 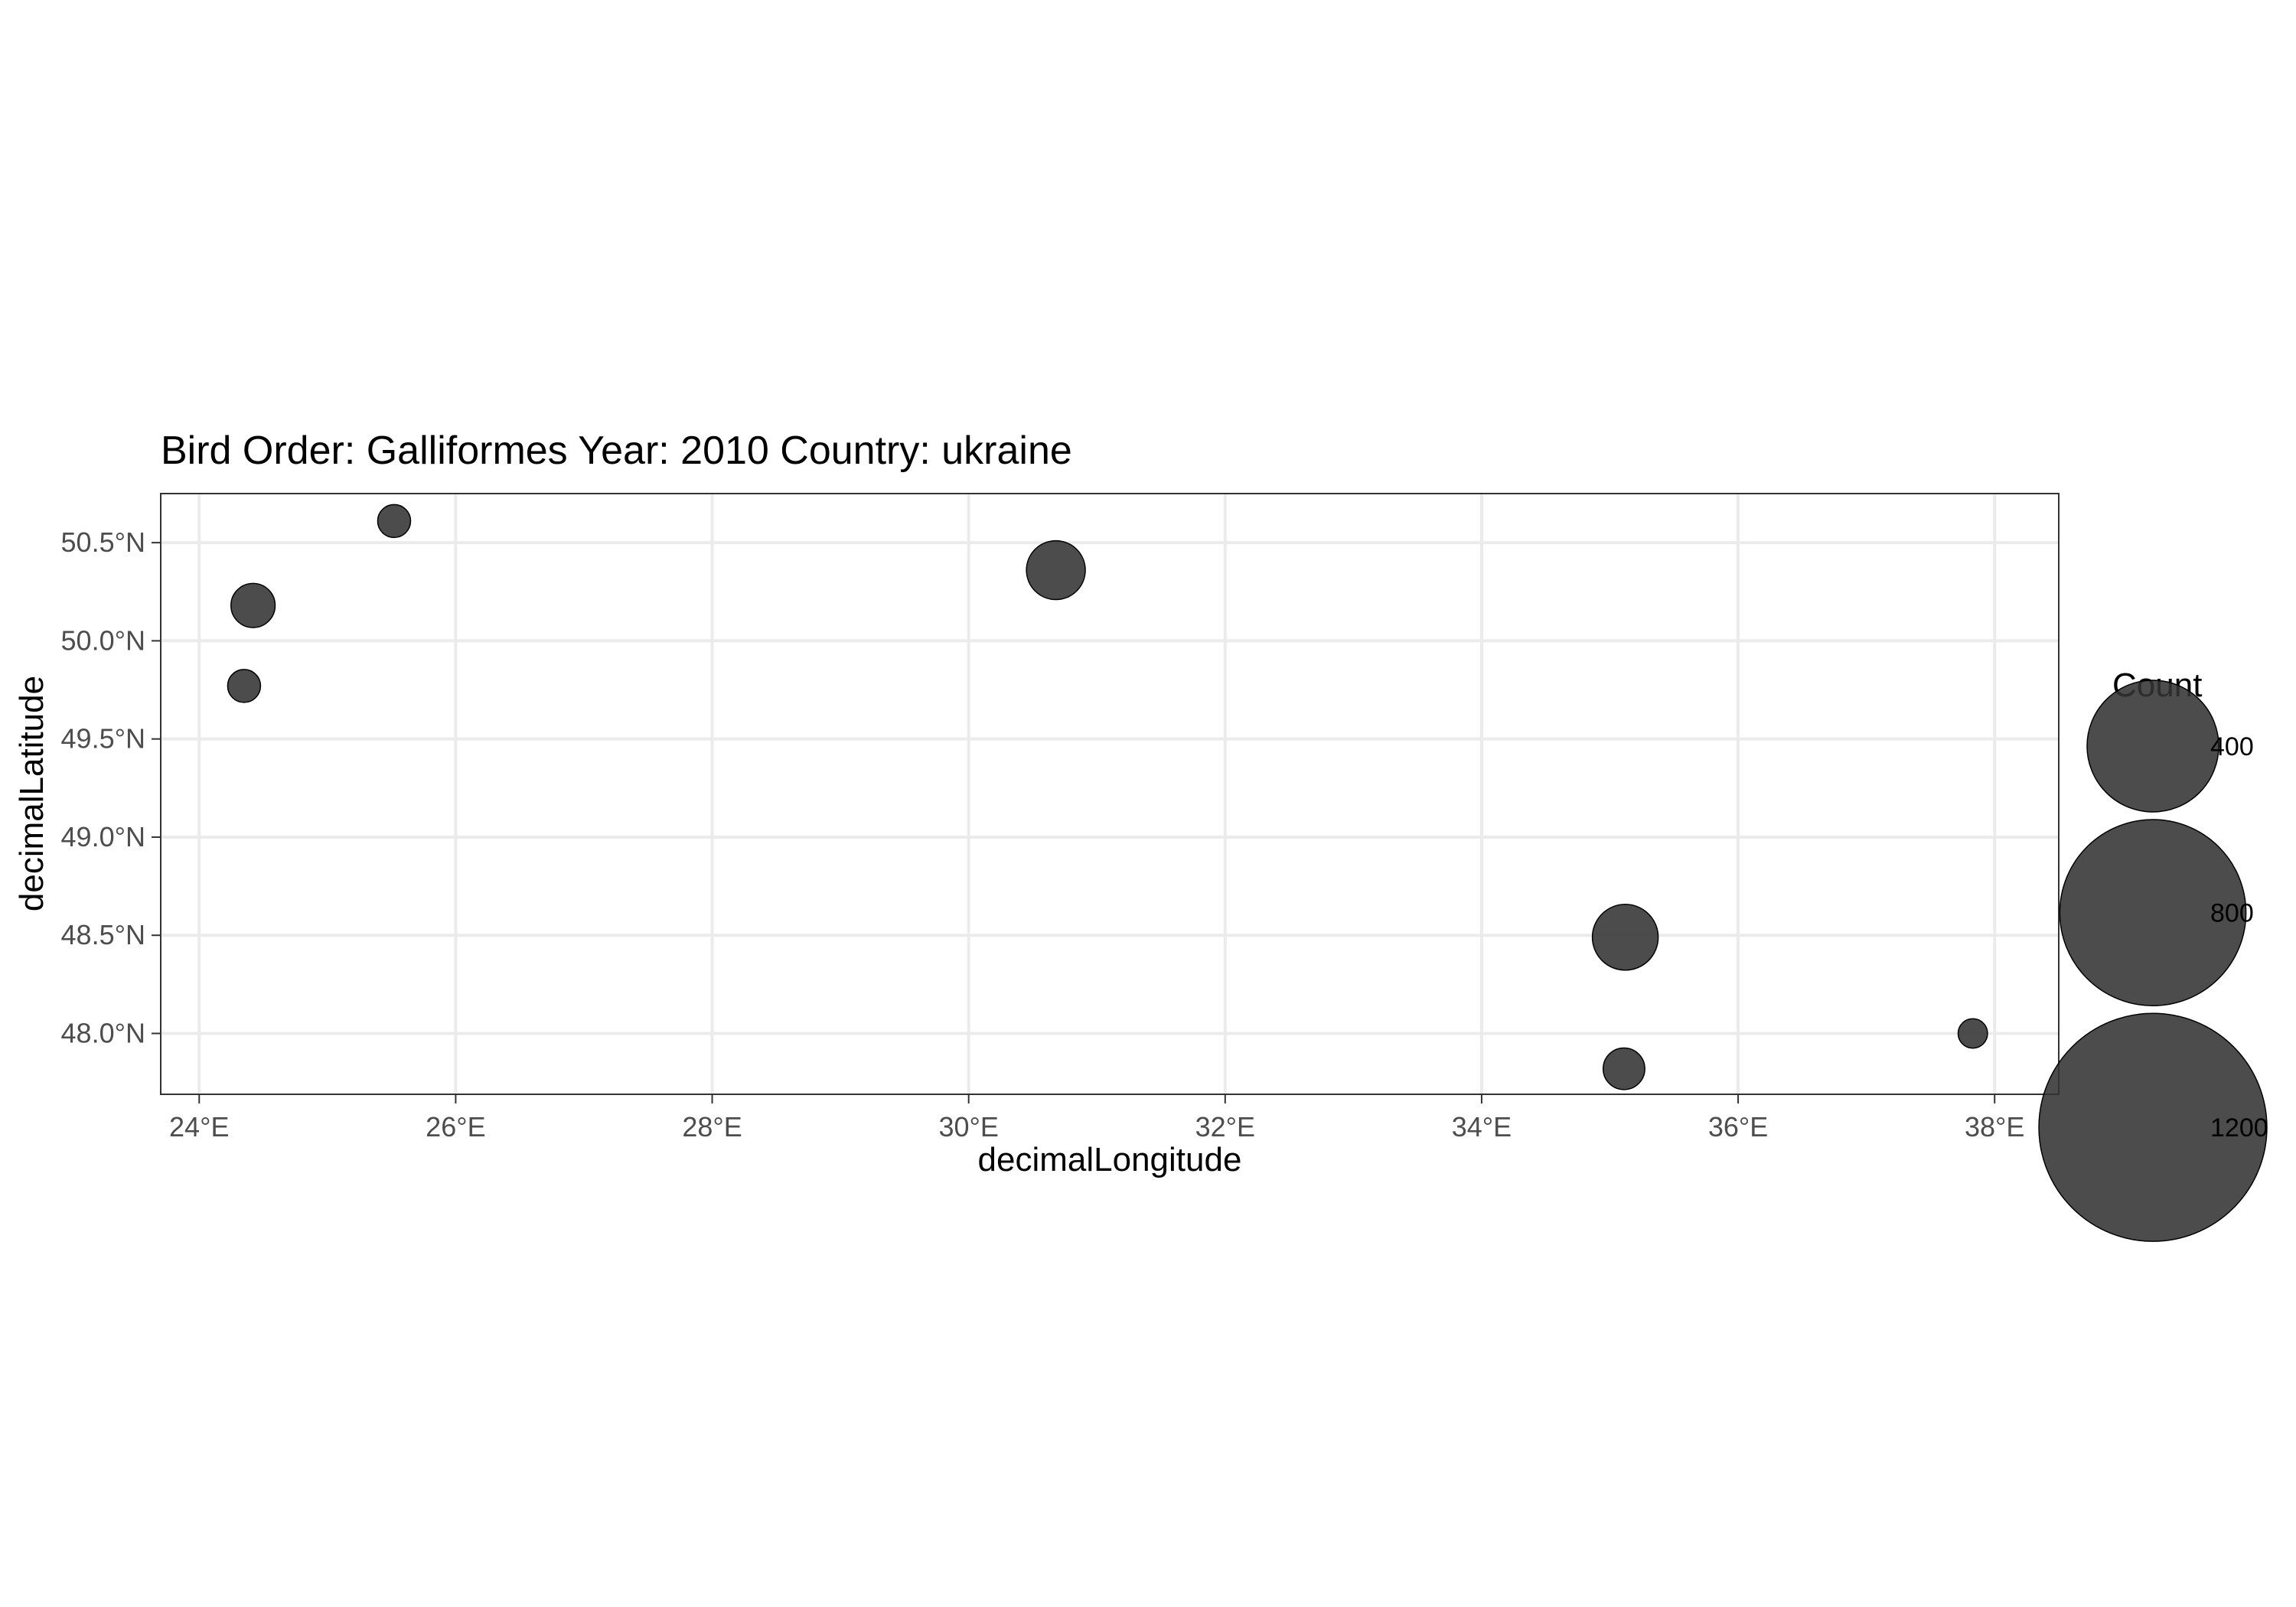 I want to click on y-tick-label: 49.0°N, so click(x=103, y=837).